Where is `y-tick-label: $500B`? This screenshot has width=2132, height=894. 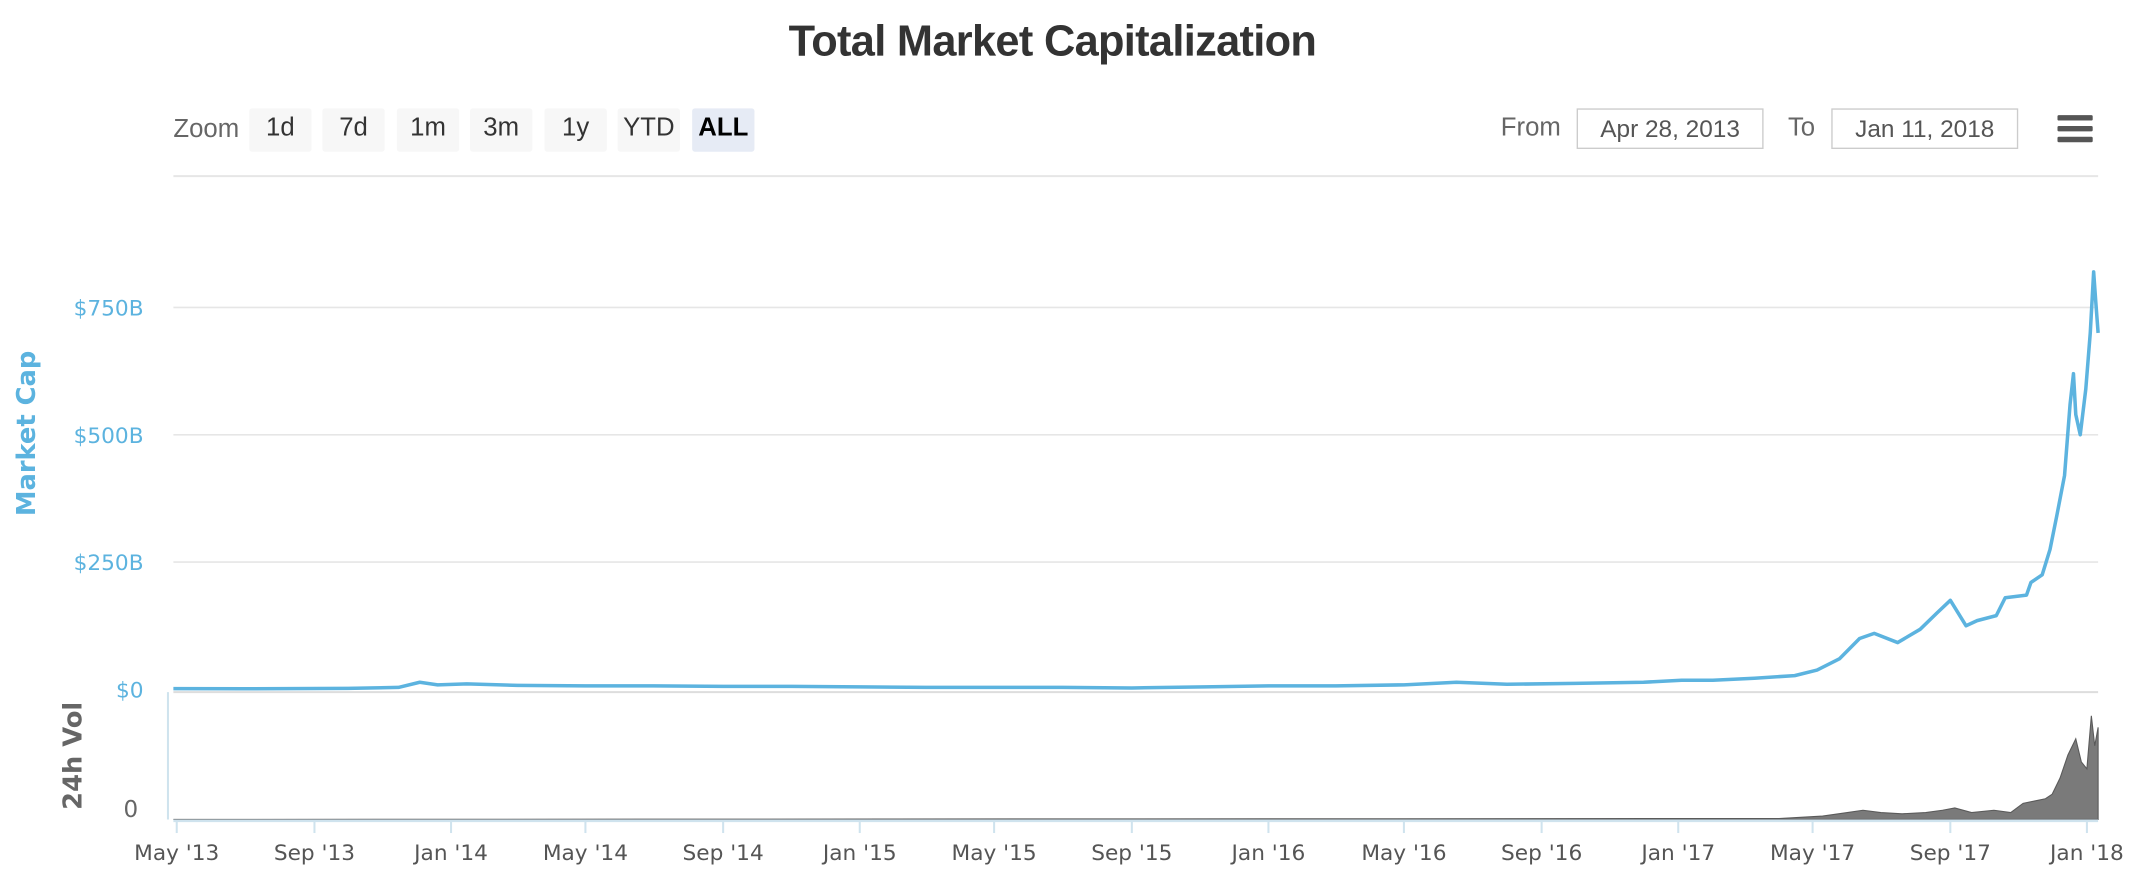
y-tick-label: $500B is located at coordinates (109, 436).